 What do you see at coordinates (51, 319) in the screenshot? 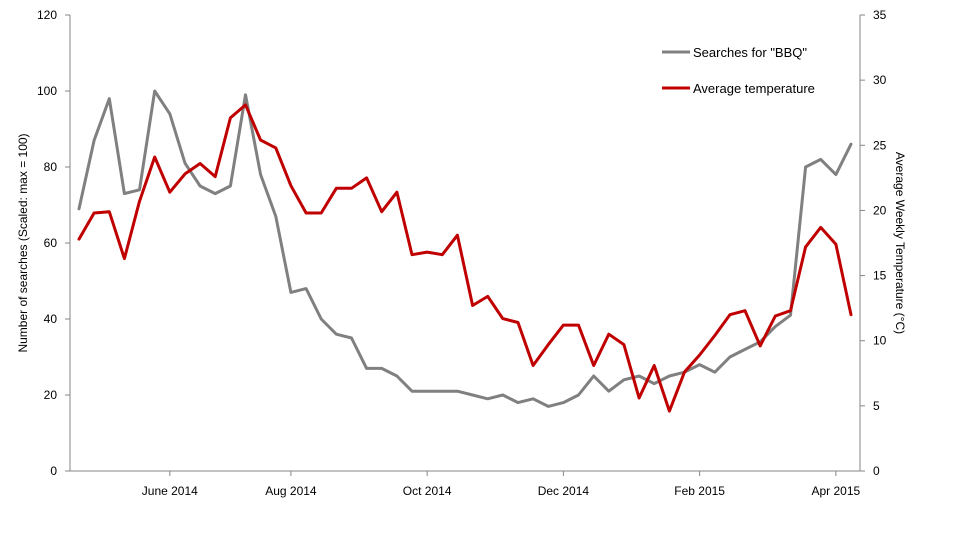
I see `y-left-tick-label: 40` at bounding box center [51, 319].